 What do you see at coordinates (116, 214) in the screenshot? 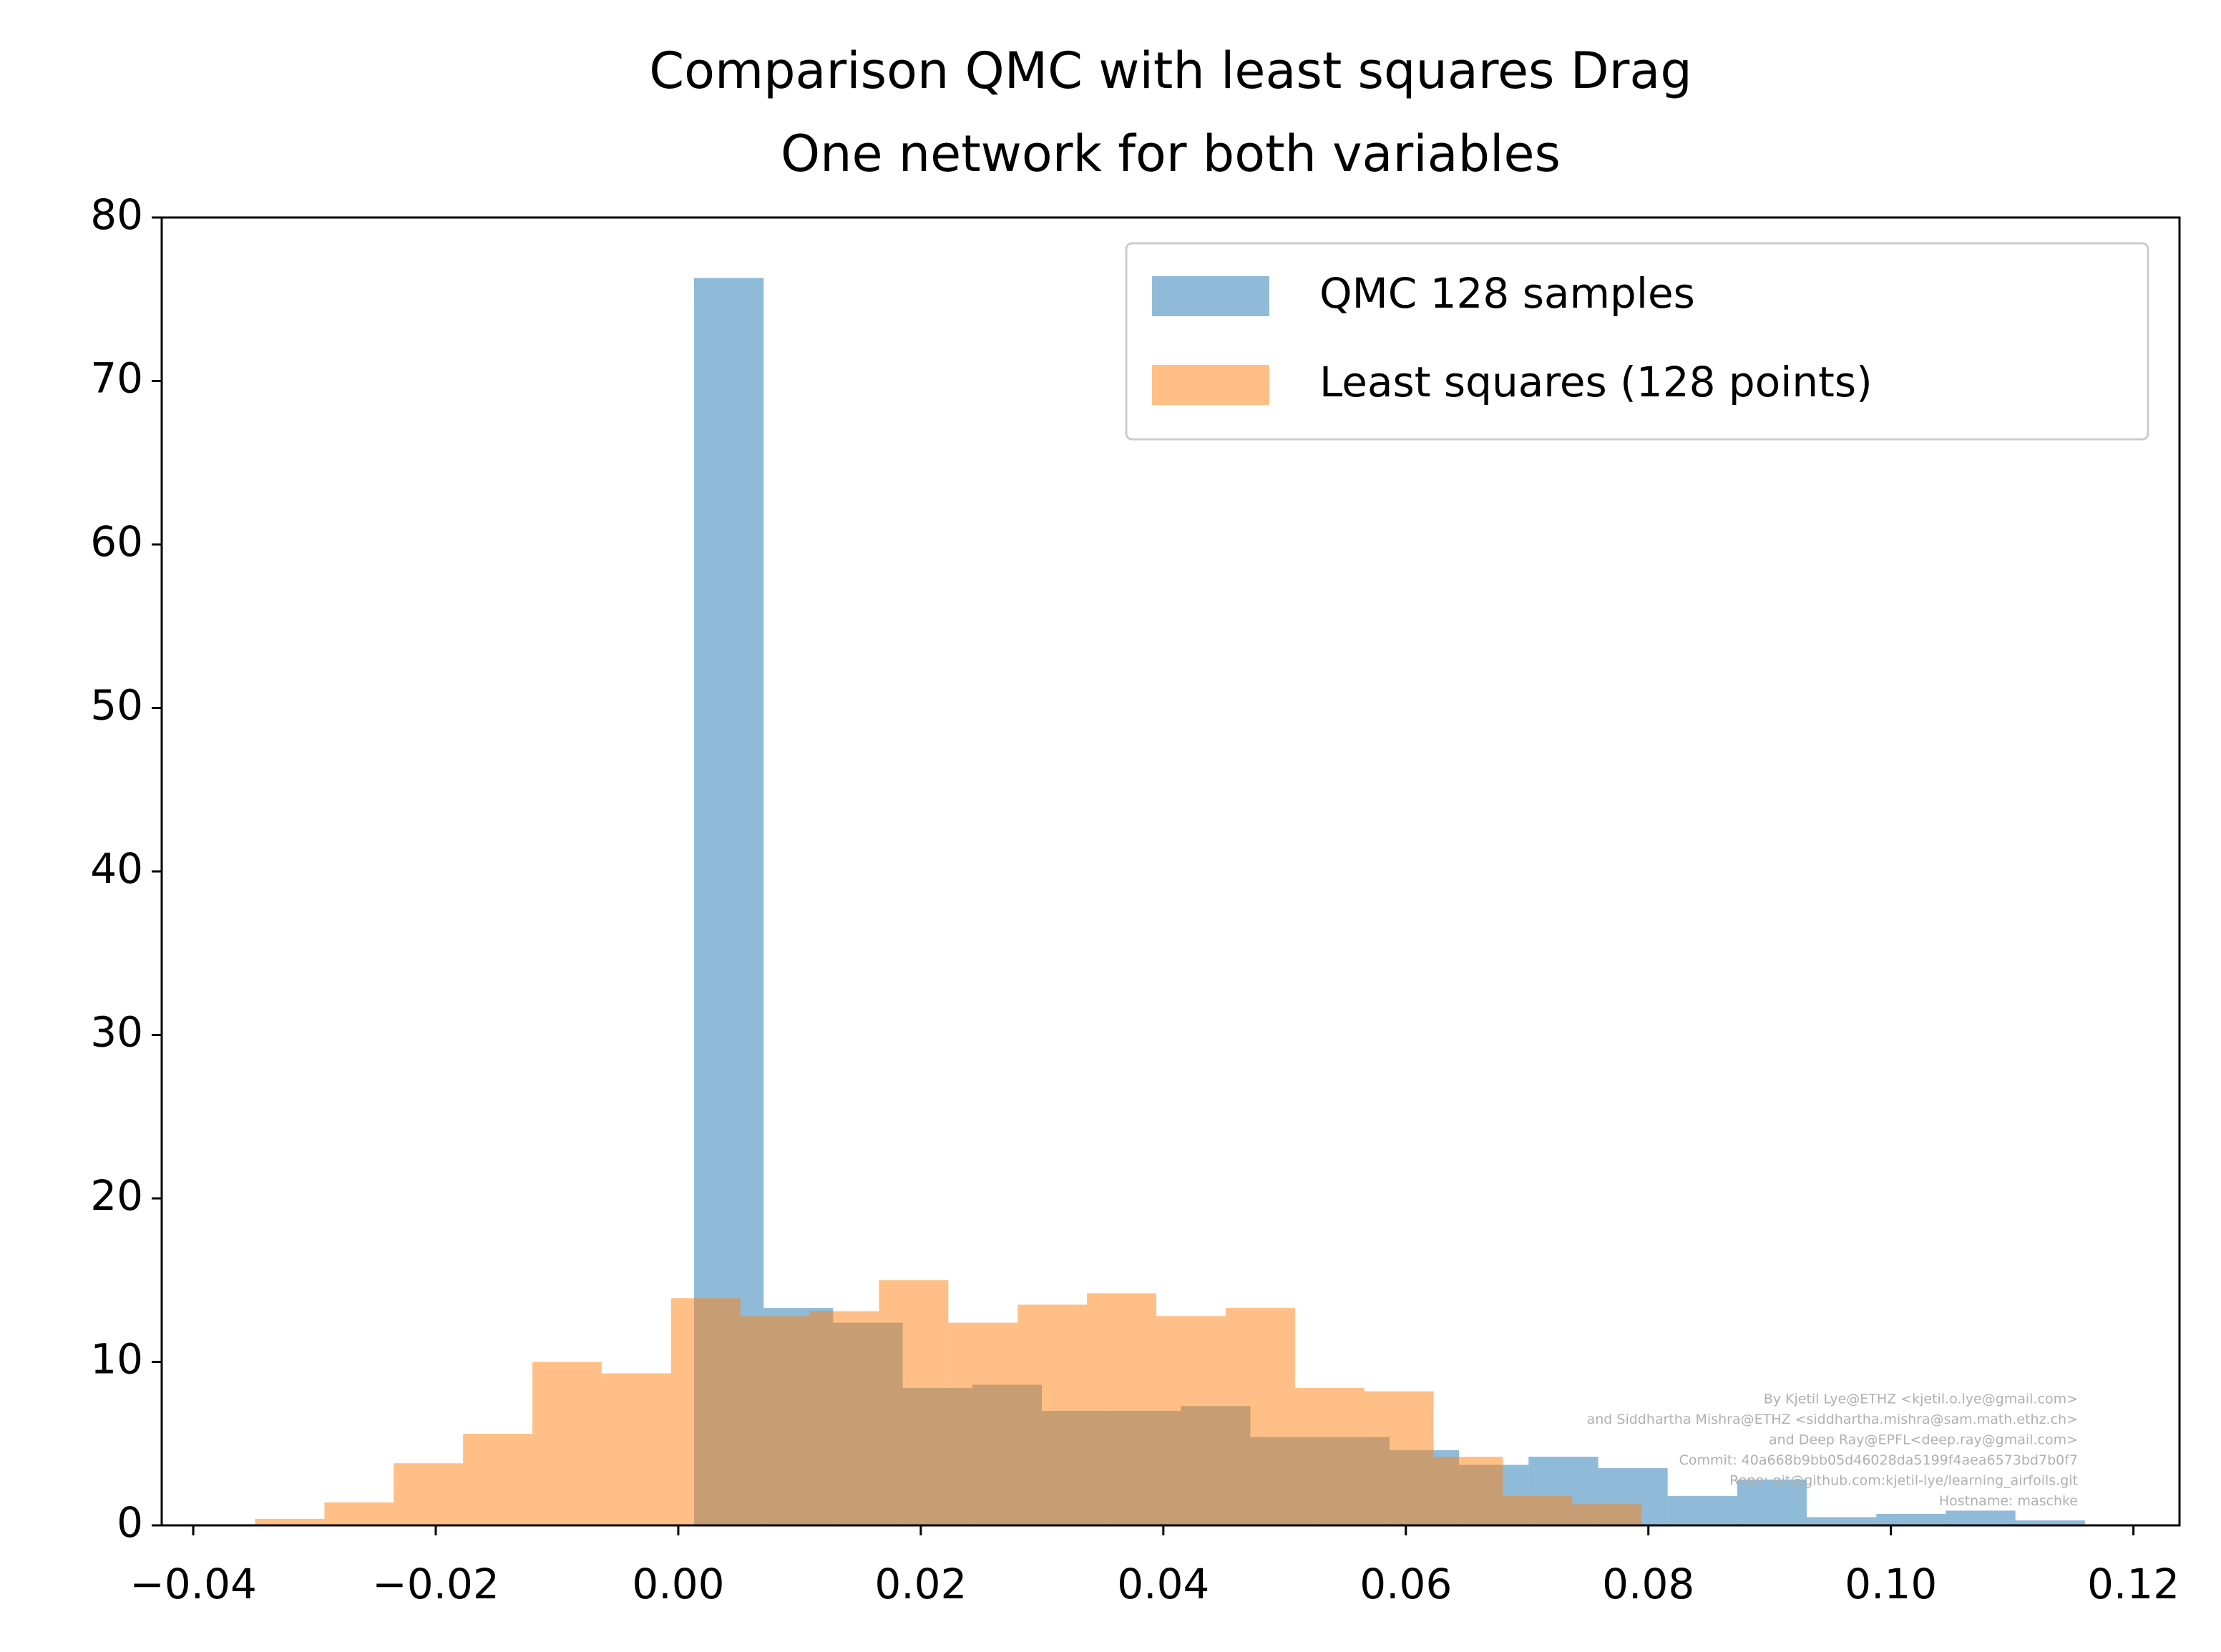
I see `y-tick-label: 80` at bounding box center [116, 214].